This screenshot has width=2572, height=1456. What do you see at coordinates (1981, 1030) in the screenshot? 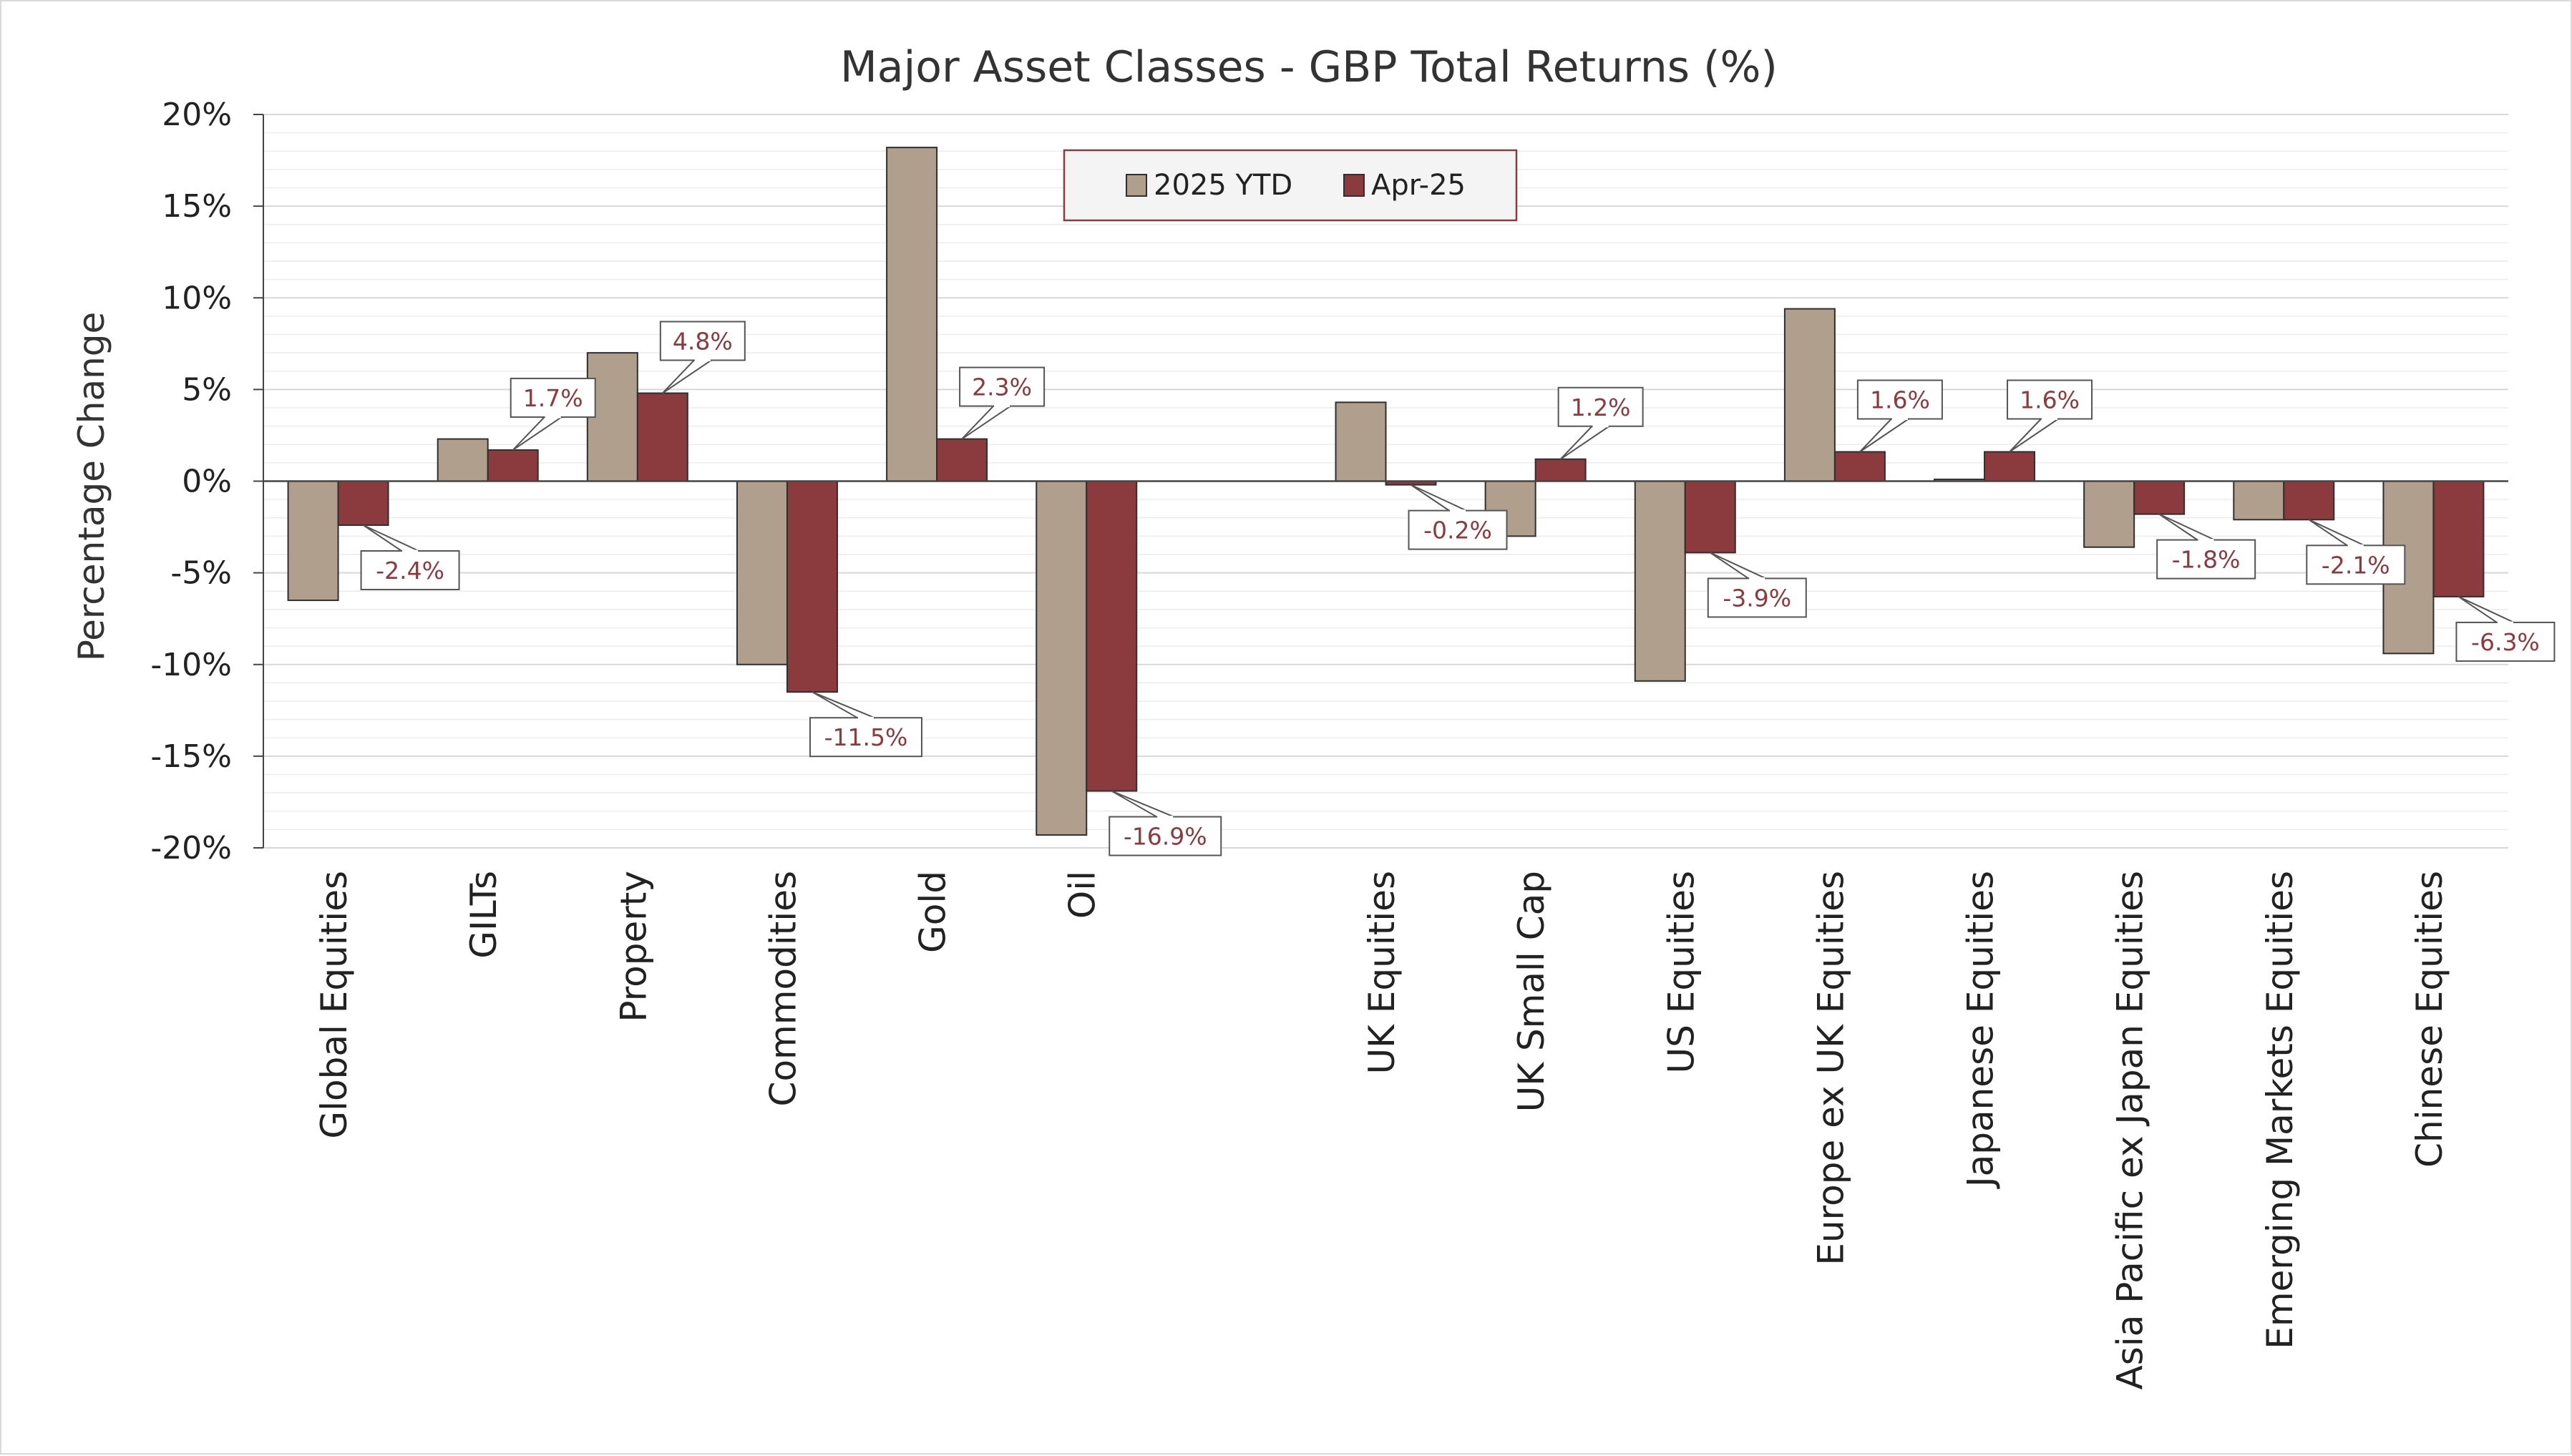
I see `x-tick-label: Japanese Equities` at bounding box center [1981, 1030].